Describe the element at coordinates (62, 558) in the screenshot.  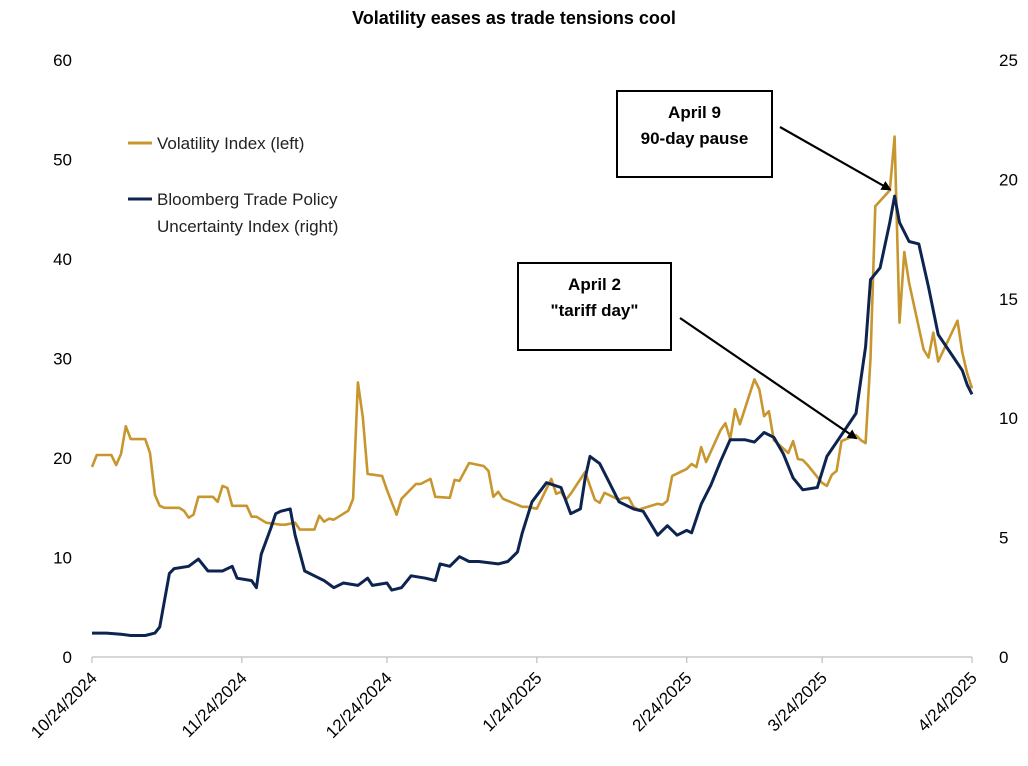
I see `y-left-tick-label: 10` at that location.